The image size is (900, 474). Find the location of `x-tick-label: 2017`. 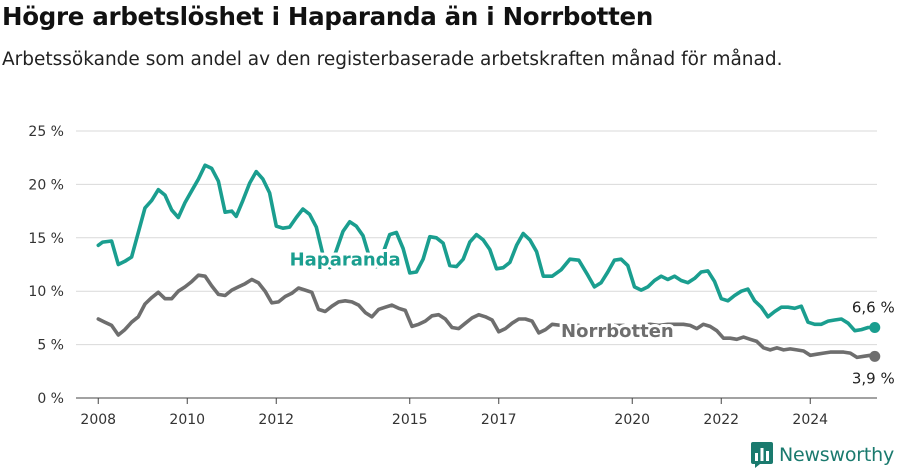

x-tick-label: 2017 is located at coordinates (499, 420).